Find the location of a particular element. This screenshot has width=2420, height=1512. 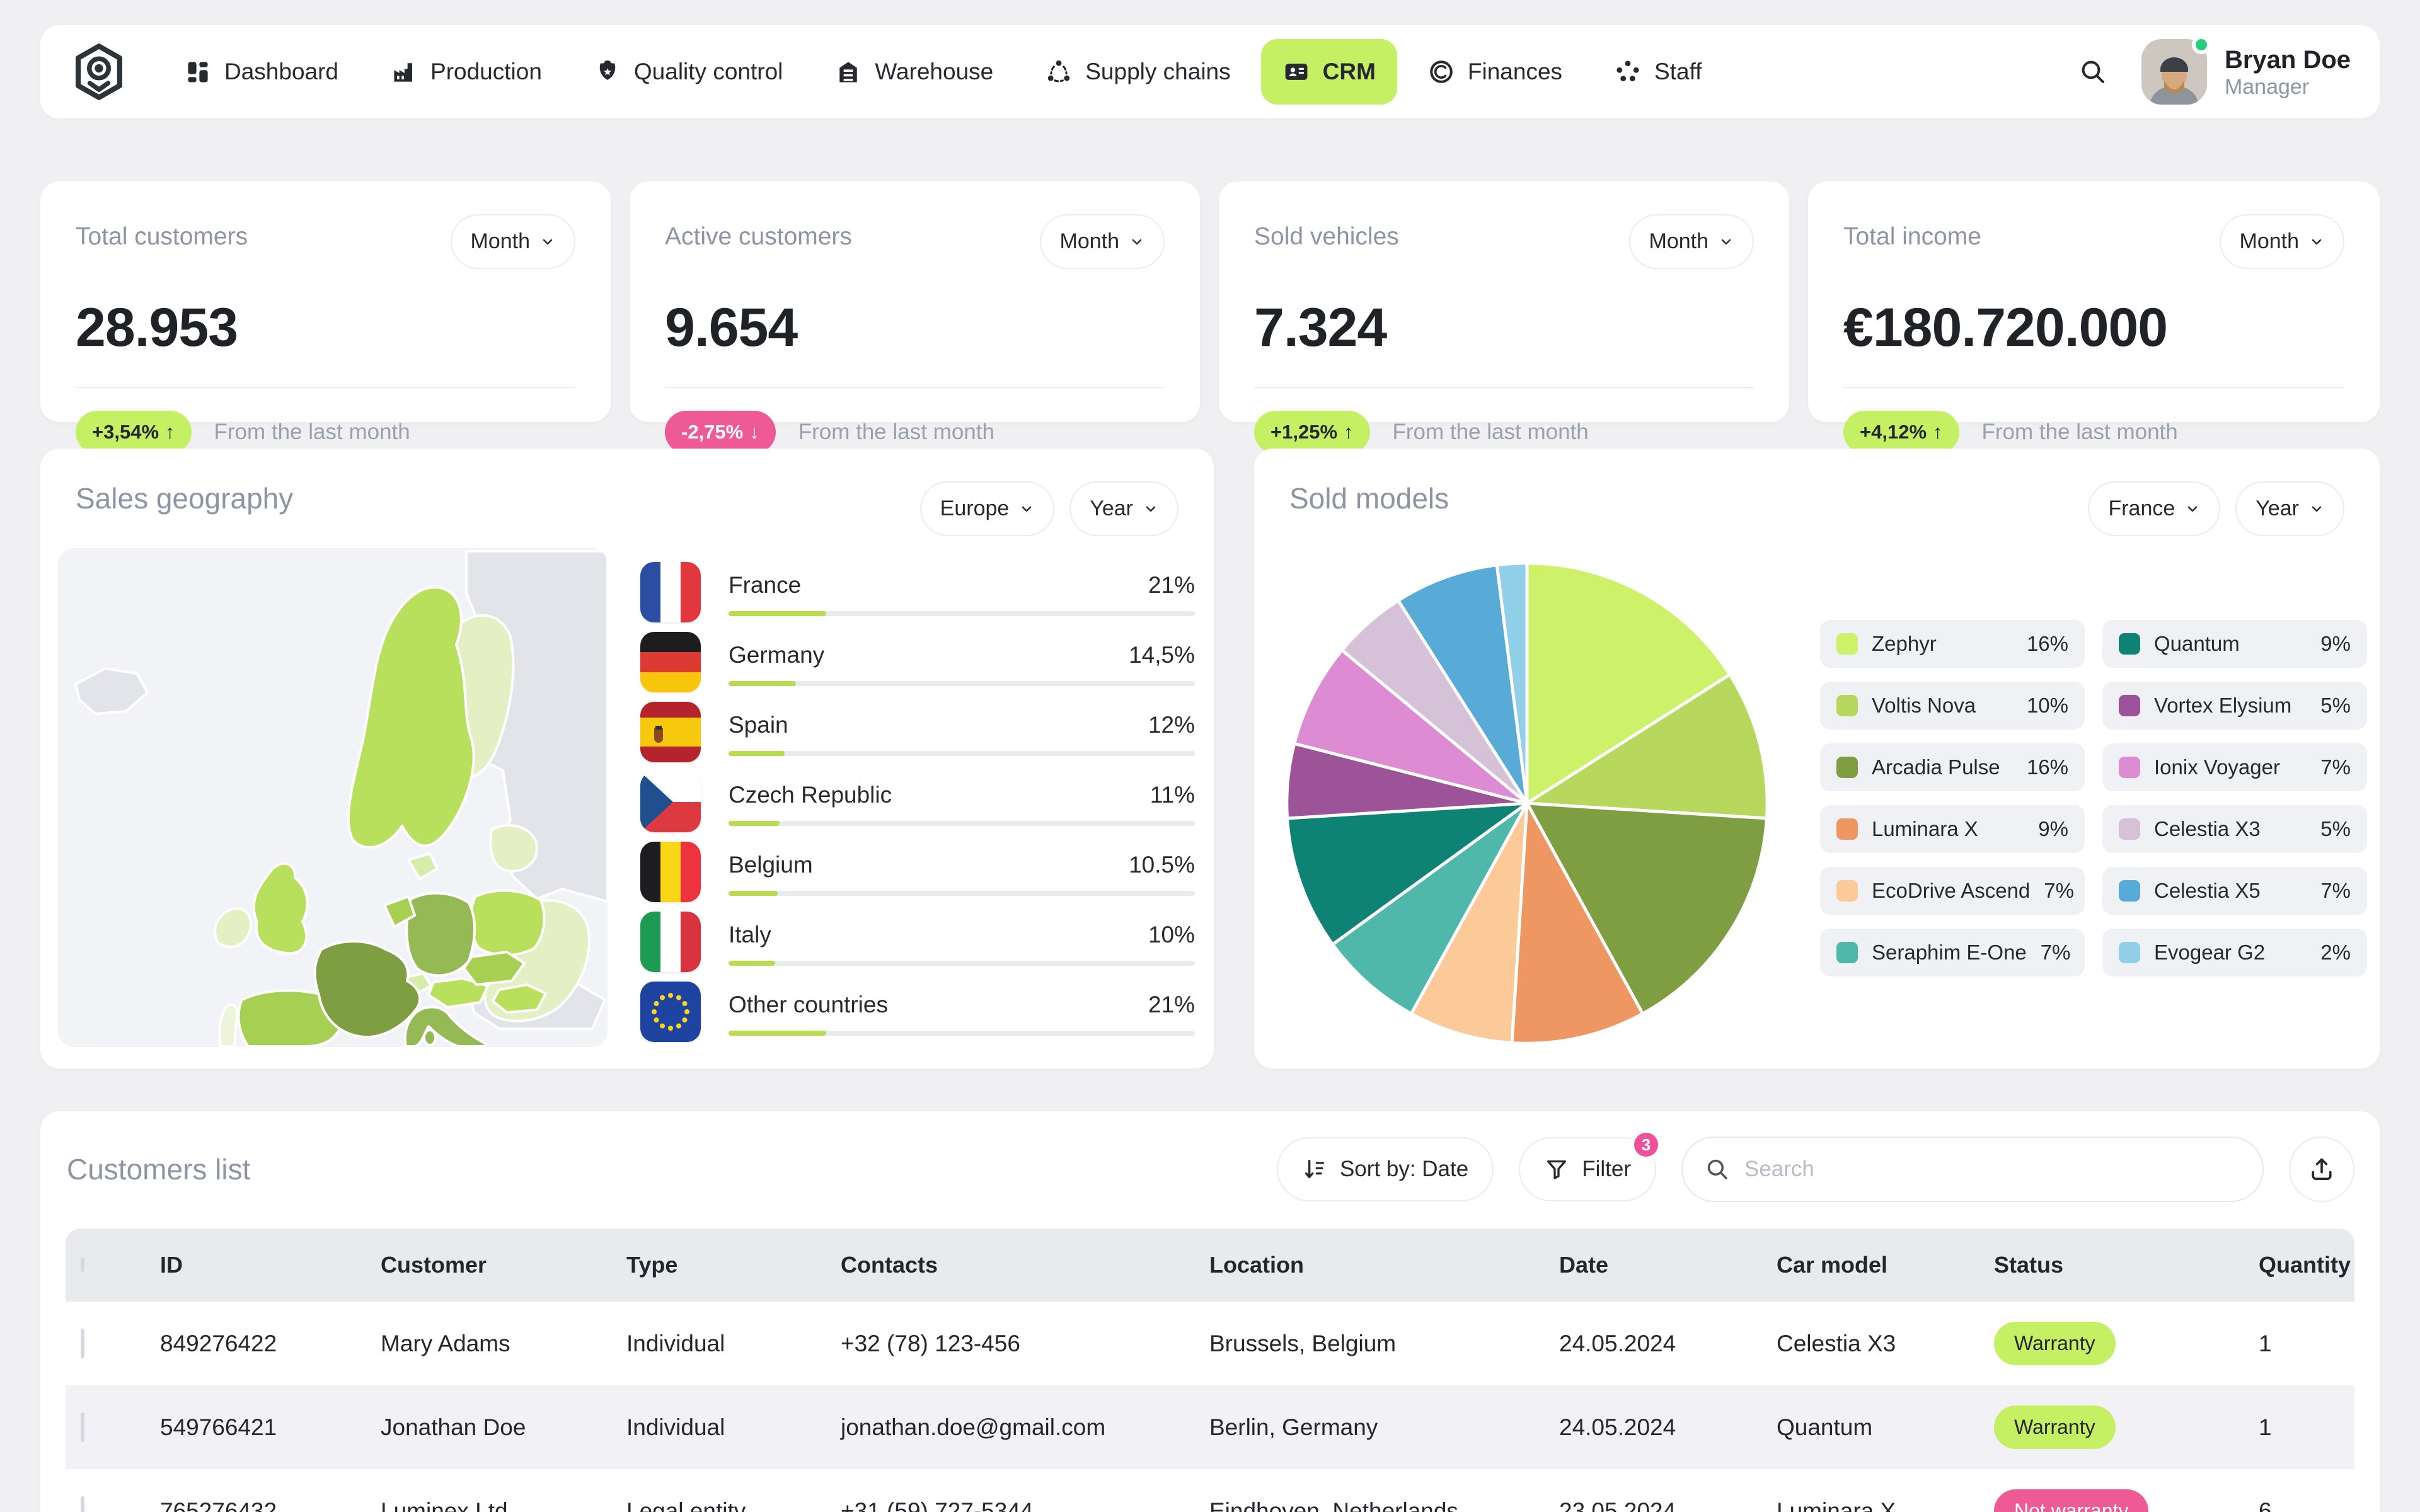

cell-customer: Jonathan Doe is located at coordinates (454, 1427).